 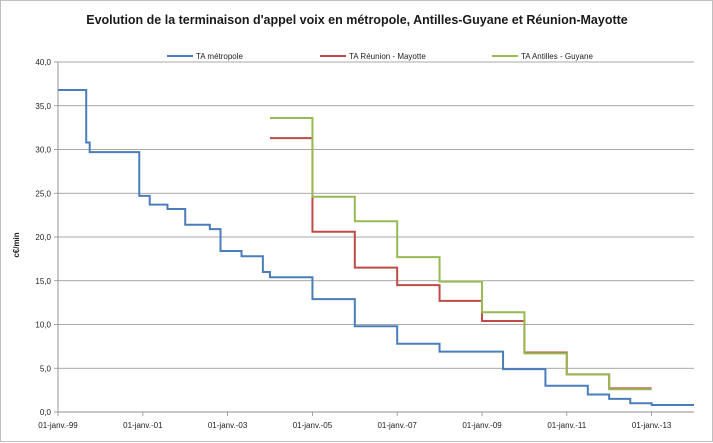 What do you see at coordinates (387, 56) in the screenshot?
I see `legend-label-2: TA Réunion - Mayotte` at bounding box center [387, 56].